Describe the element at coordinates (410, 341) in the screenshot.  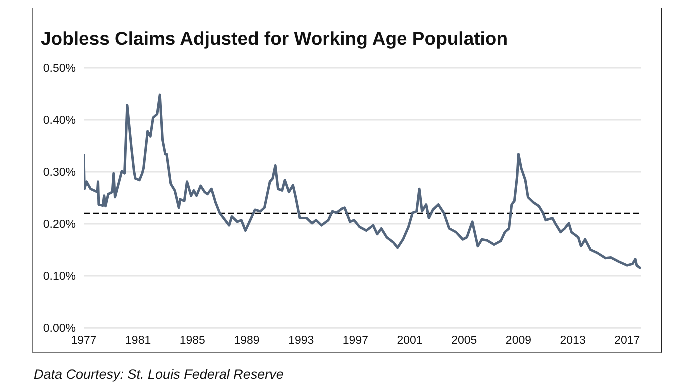
I see `x-tick-label: 2001` at that location.